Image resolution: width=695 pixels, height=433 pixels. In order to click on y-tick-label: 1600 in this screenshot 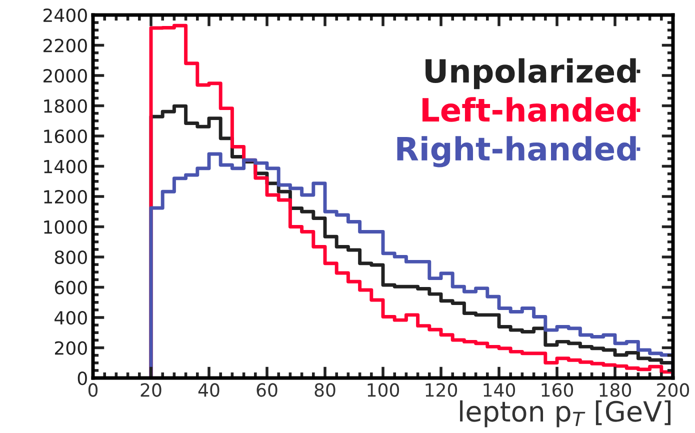, I will do `click(65, 136)`.